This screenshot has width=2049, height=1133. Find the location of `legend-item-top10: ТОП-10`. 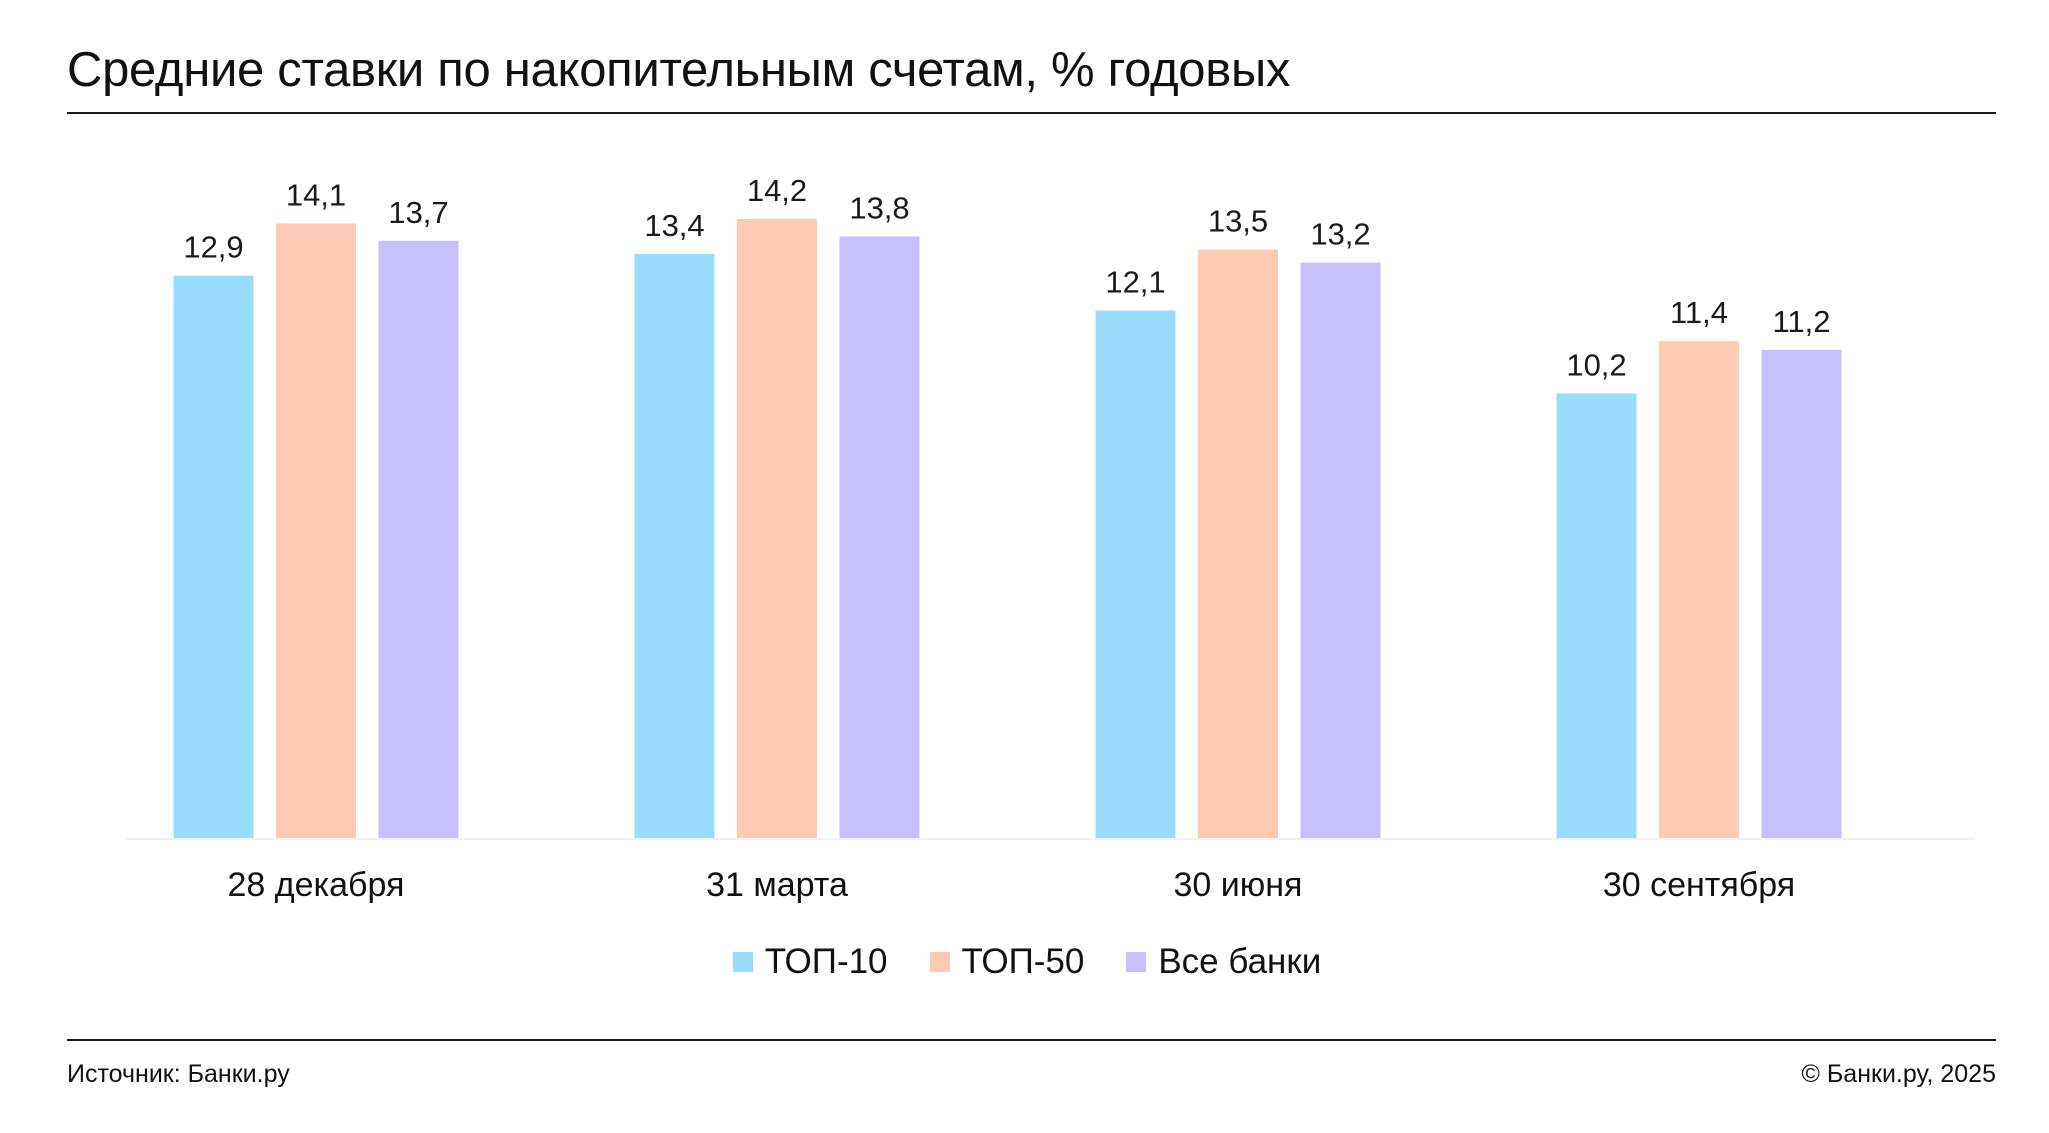

legend-item-top10: ТОП-10 is located at coordinates (810, 962).